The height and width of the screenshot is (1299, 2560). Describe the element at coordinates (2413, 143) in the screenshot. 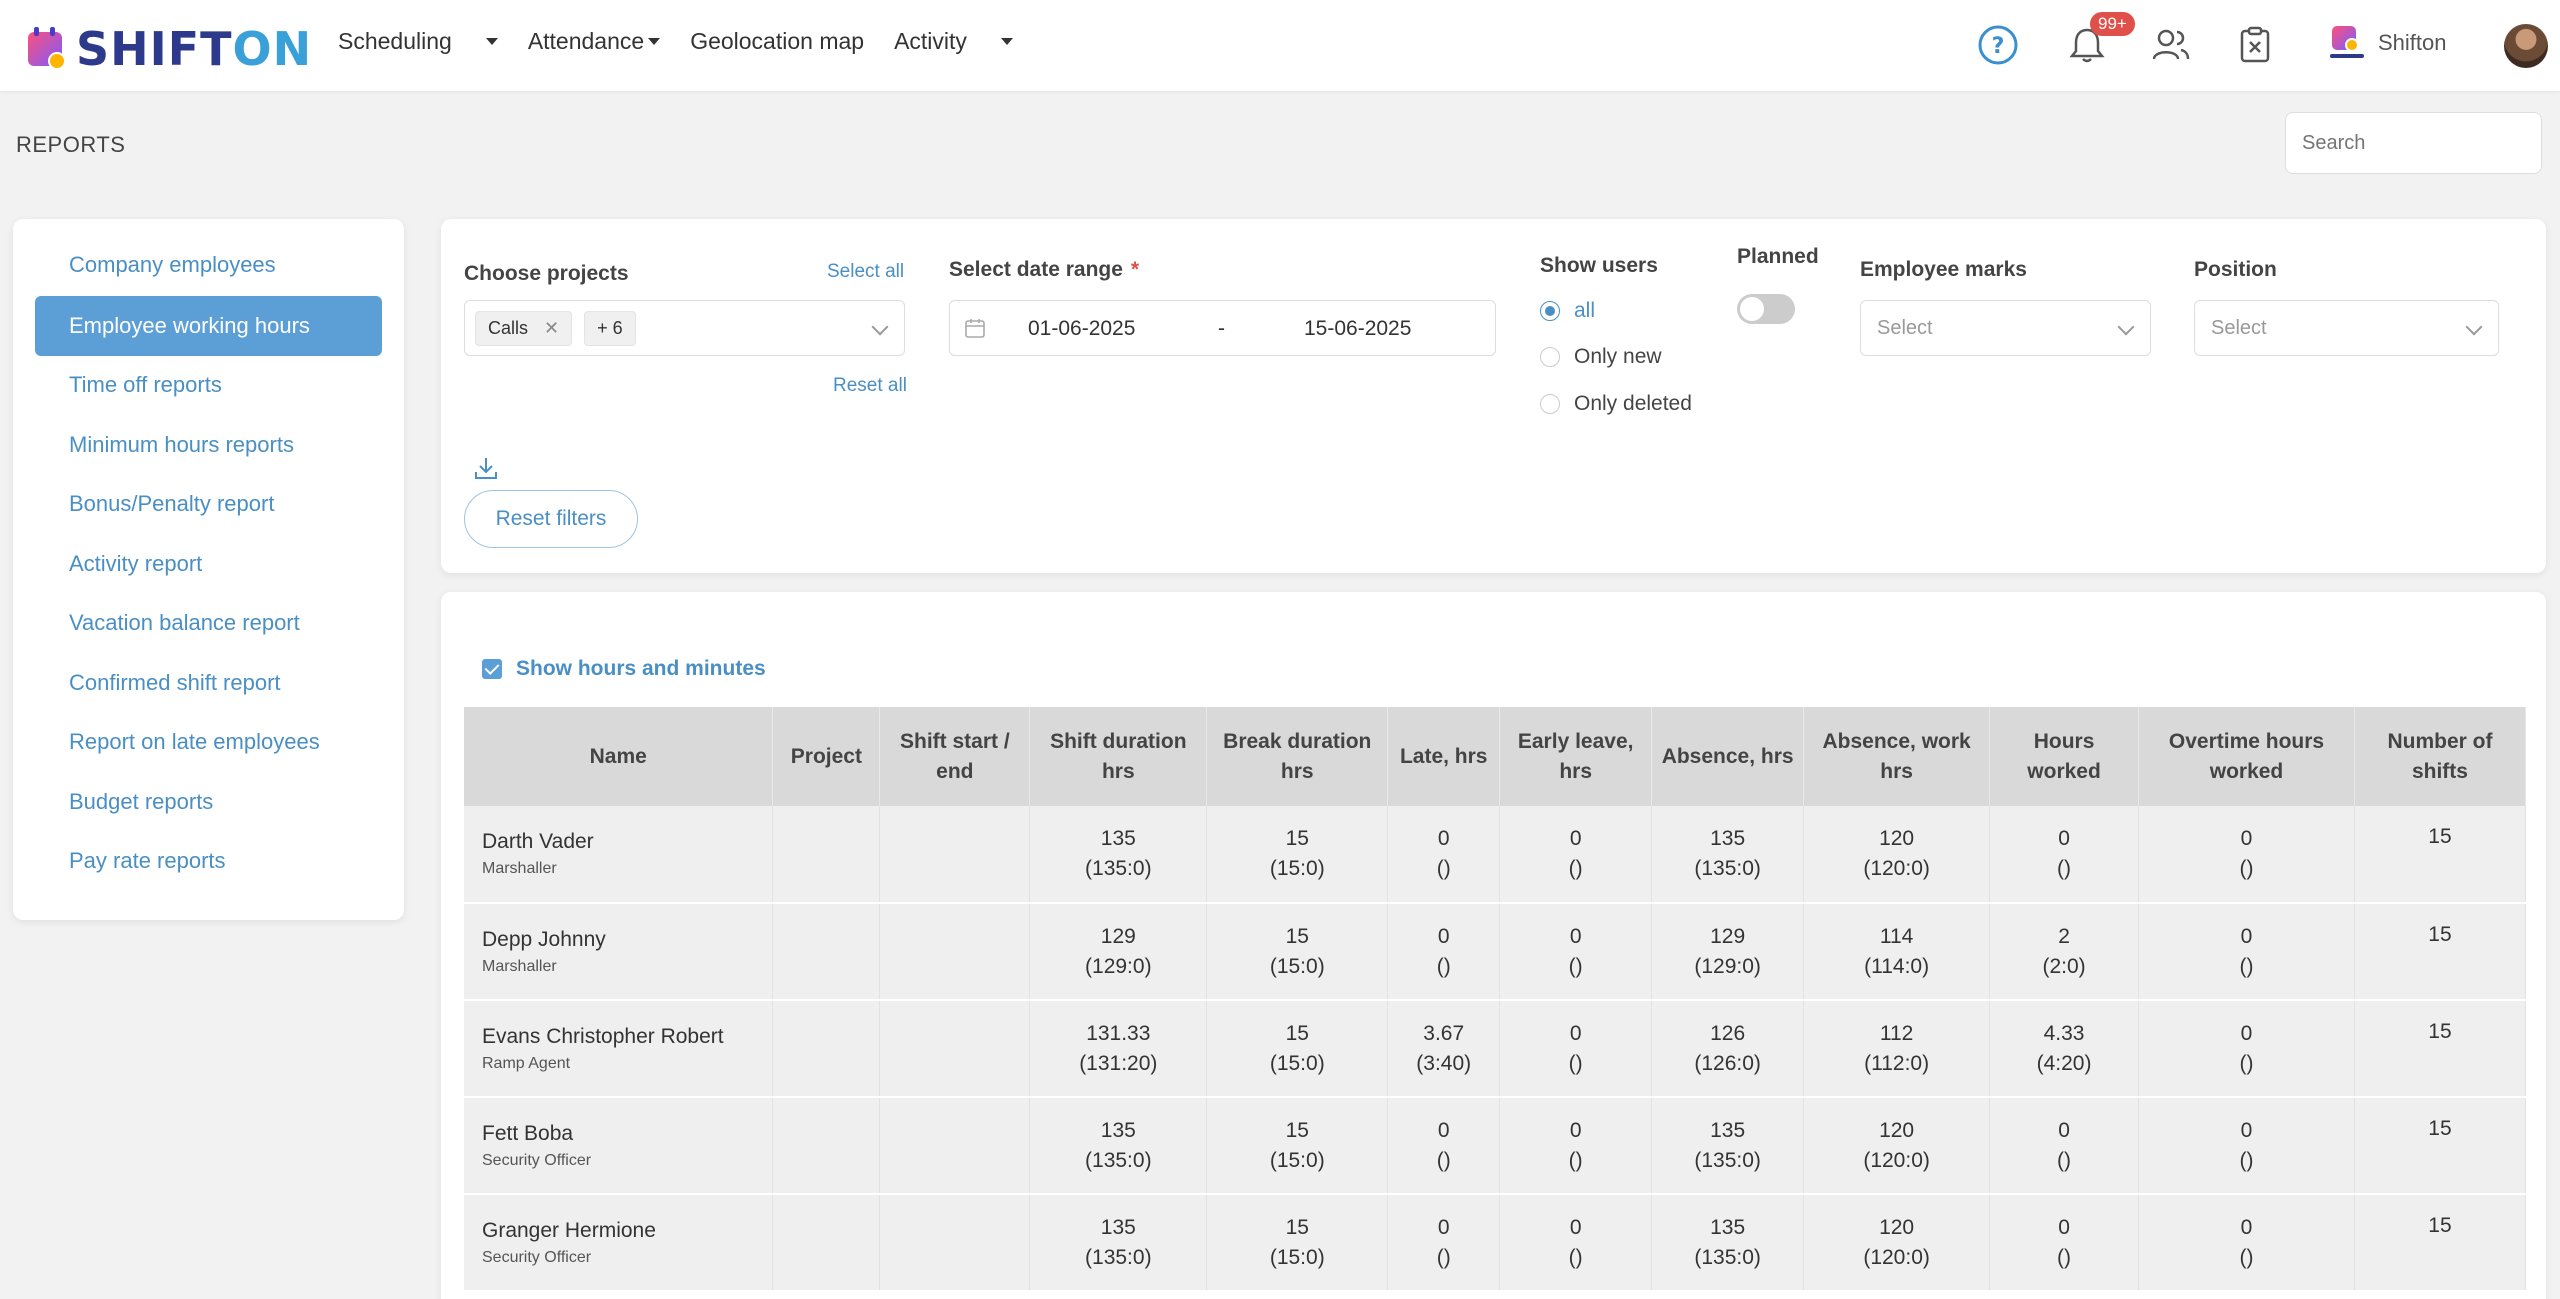

I see `search-input` at that location.